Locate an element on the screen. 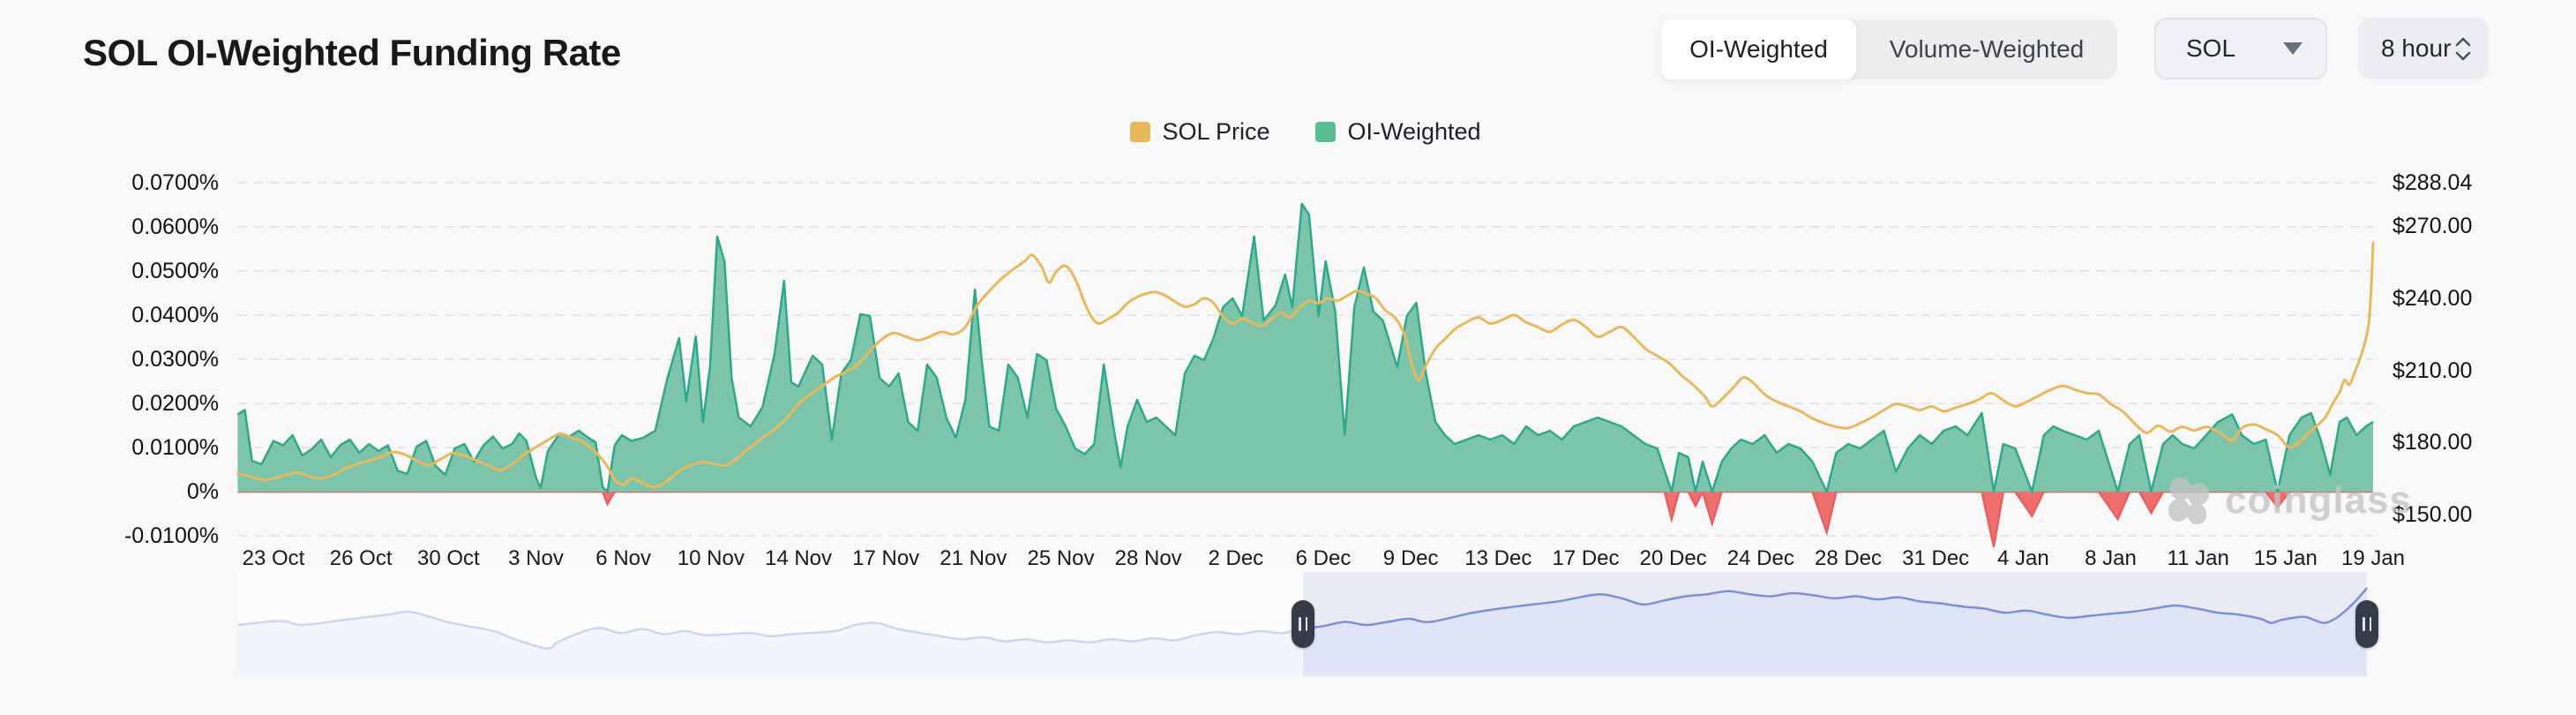 The width and height of the screenshot is (2576, 715). x-axis-label: 3 Nov is located at coordinates (536, 558).